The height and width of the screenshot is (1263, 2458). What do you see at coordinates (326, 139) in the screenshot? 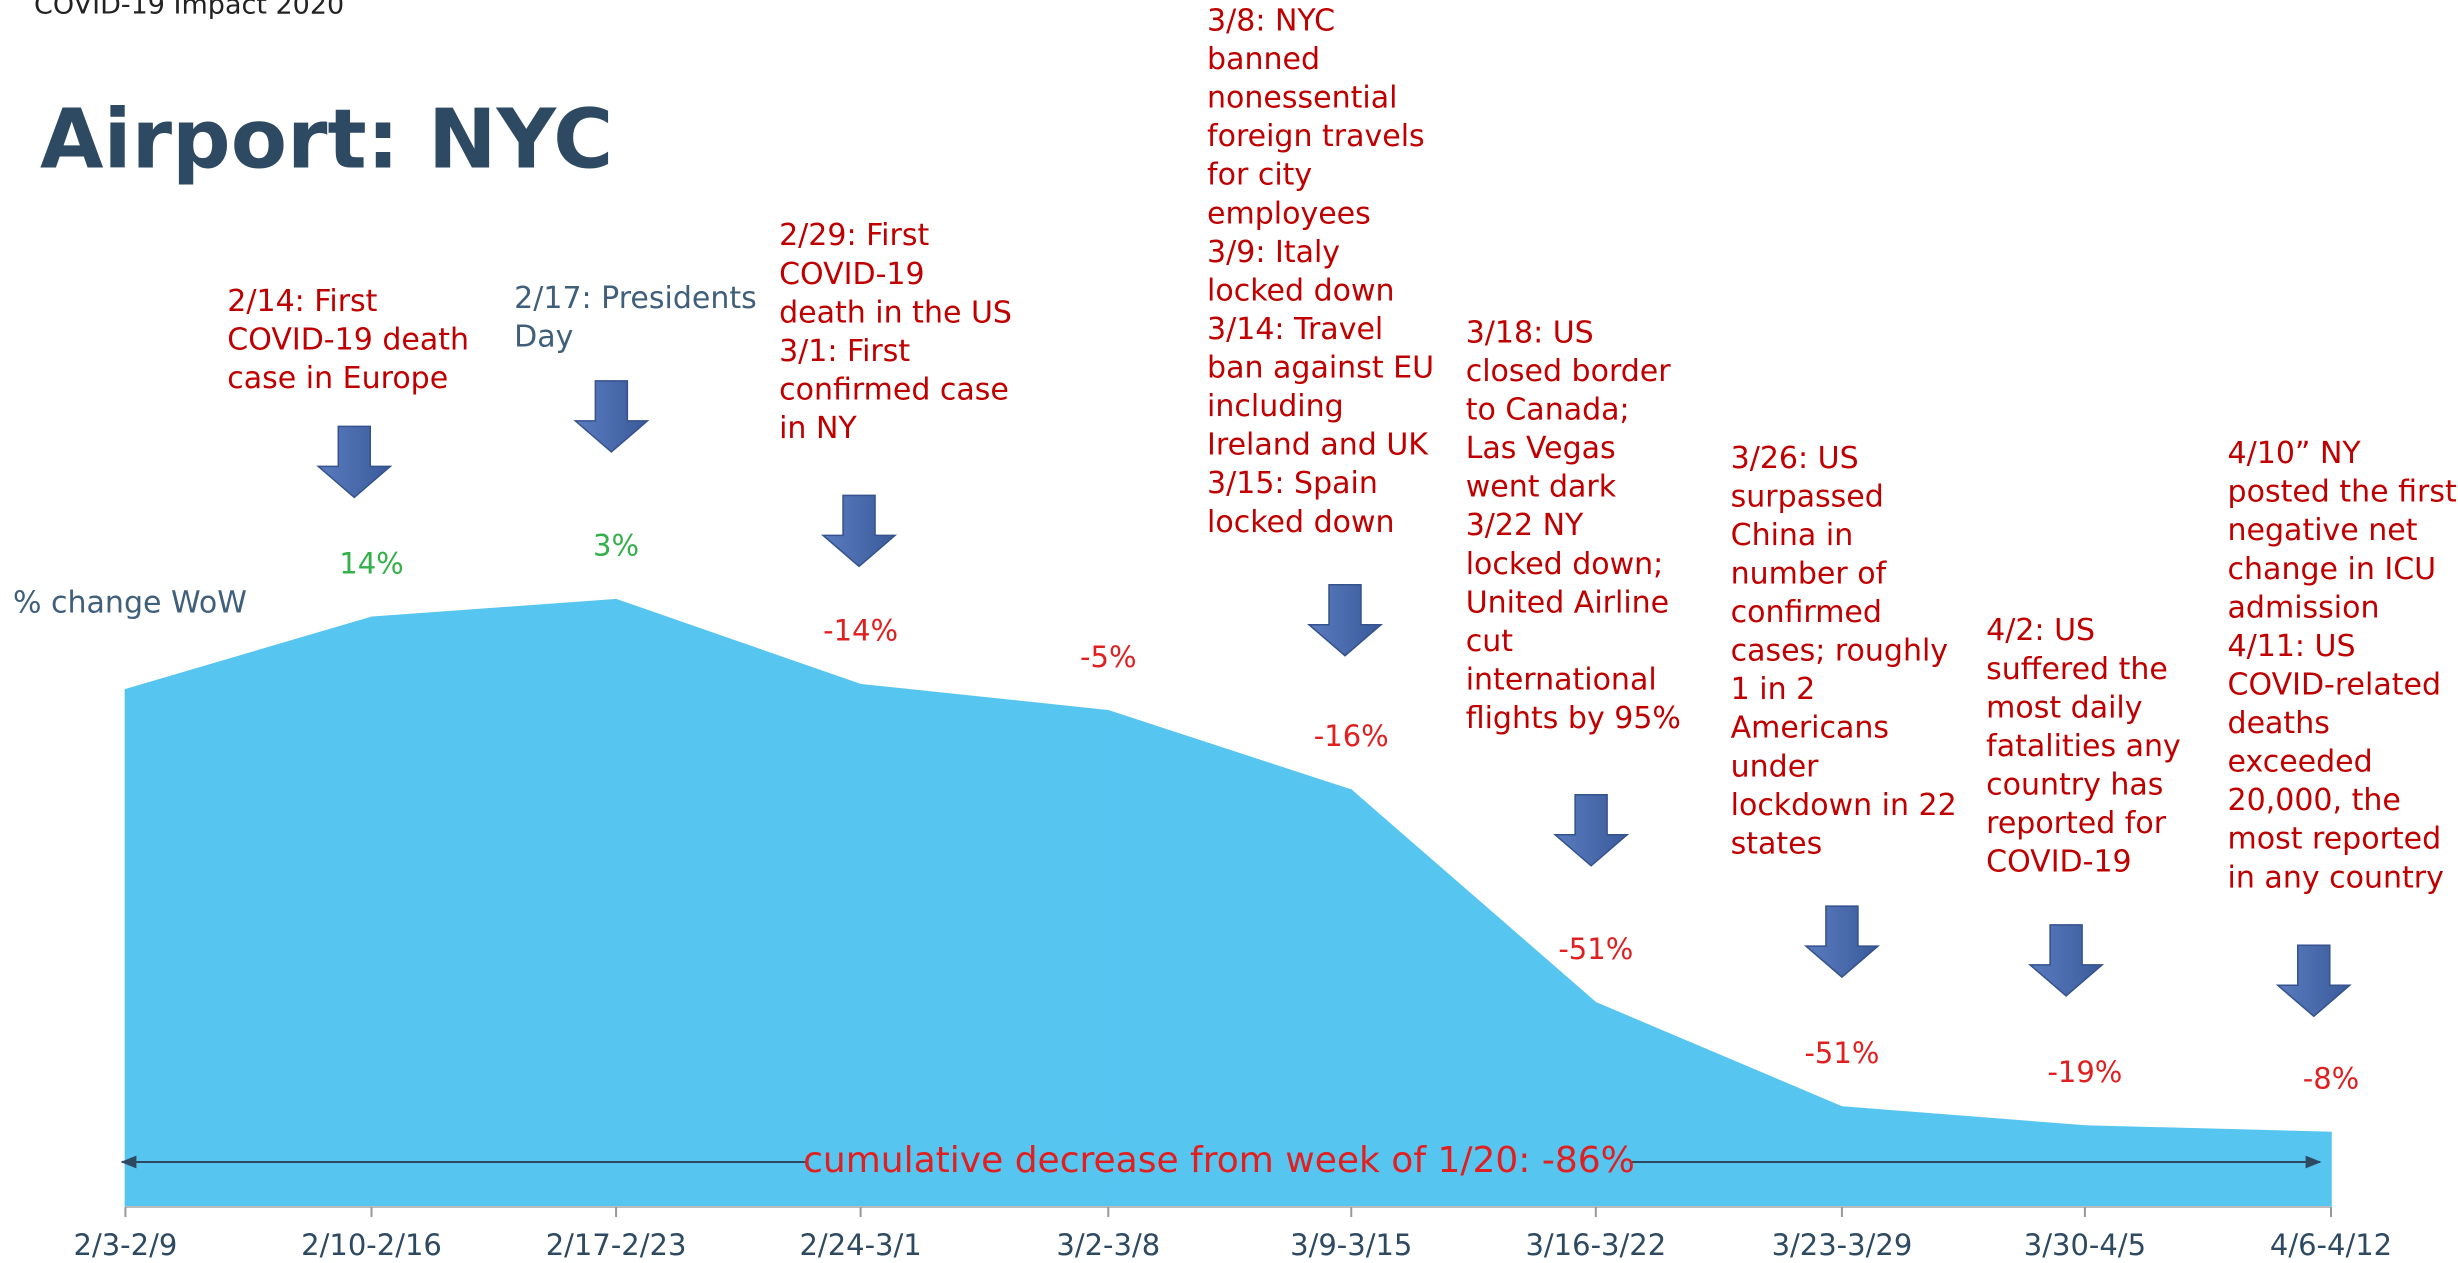
I see `chart-title: Airport: NYC` at bounding box center [326, 139].